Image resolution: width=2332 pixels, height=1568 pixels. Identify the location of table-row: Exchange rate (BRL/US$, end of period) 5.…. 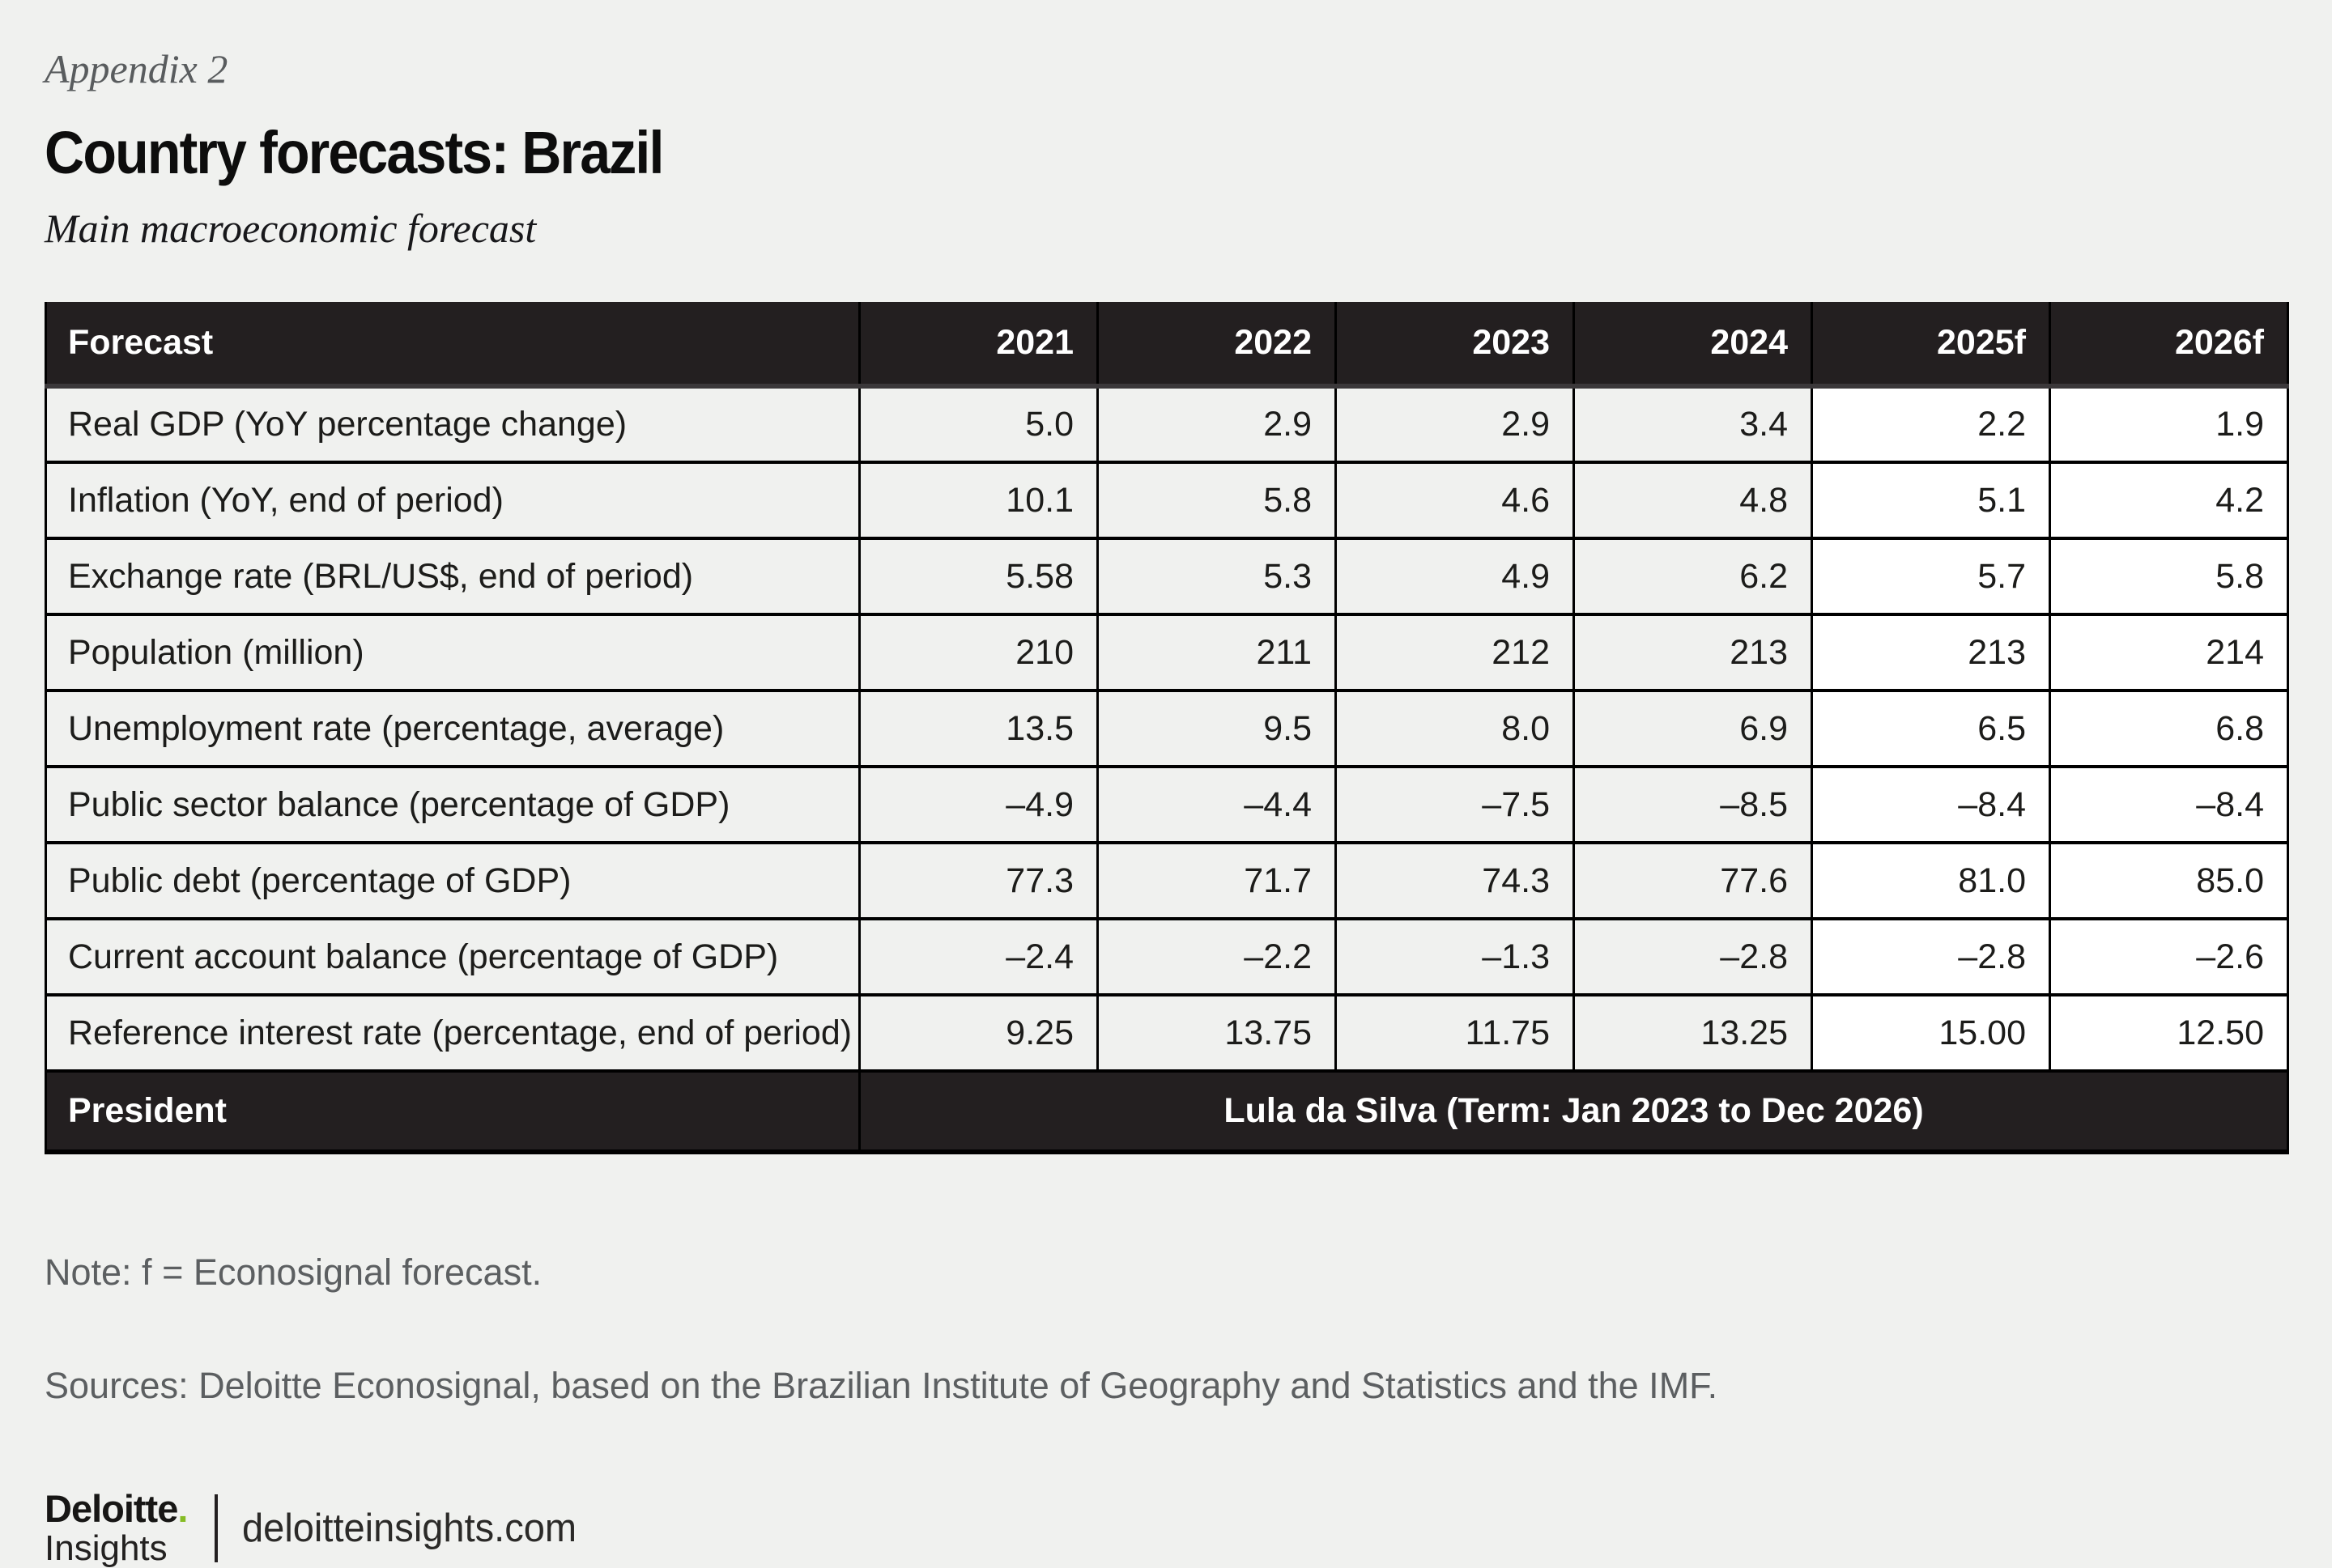
(1166, 575).